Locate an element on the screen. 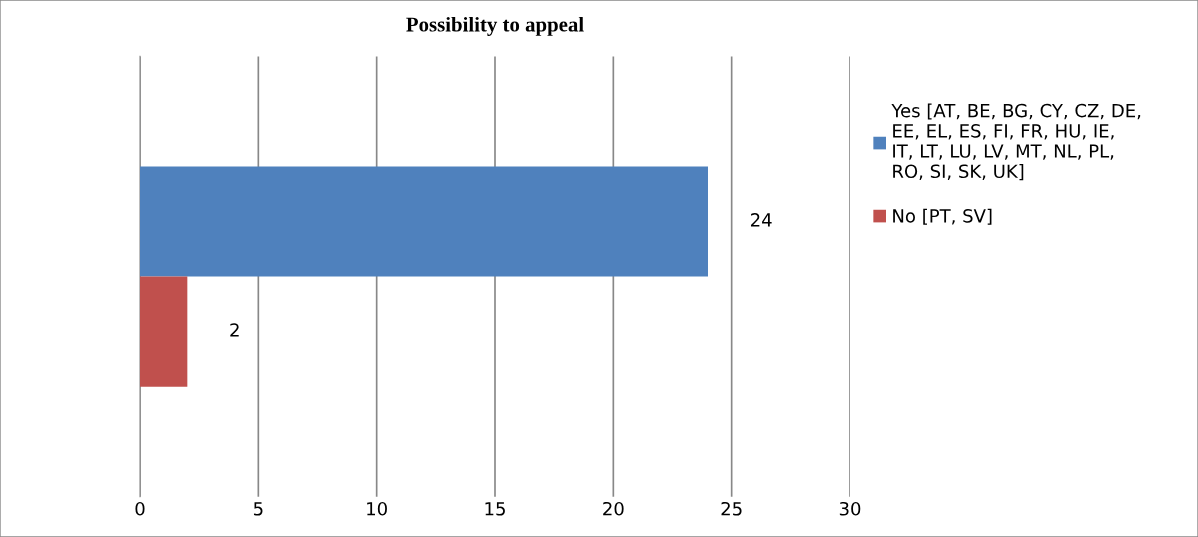 The width and height of the screenshot is (1198, 537). x-tick-label: 0 is located at coordinates (140, 508).